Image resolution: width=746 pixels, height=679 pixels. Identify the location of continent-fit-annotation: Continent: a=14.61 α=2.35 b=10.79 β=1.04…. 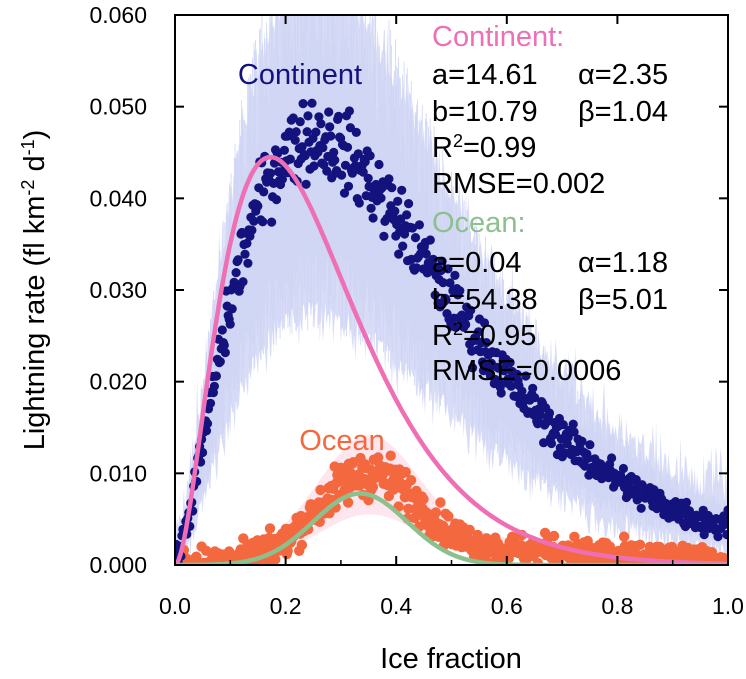
(550, 110).